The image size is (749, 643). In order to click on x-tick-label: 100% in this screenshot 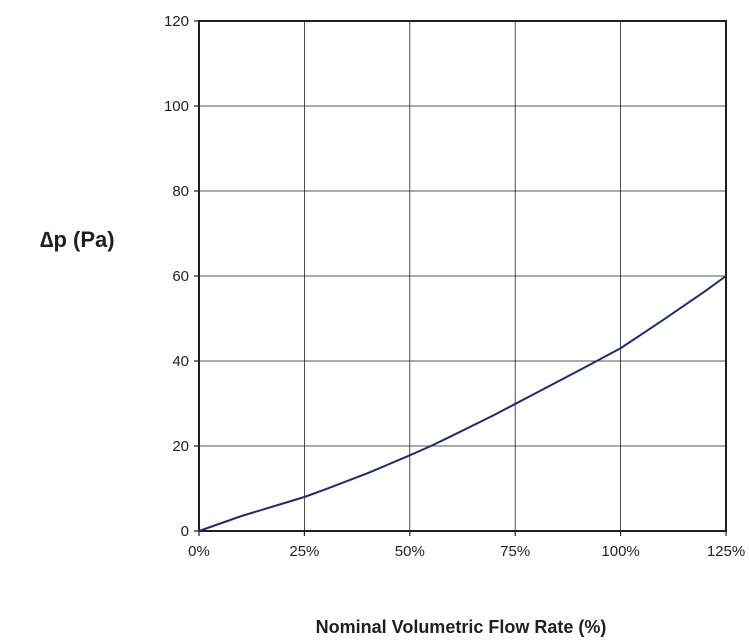, I will do `click(620, 551)`.